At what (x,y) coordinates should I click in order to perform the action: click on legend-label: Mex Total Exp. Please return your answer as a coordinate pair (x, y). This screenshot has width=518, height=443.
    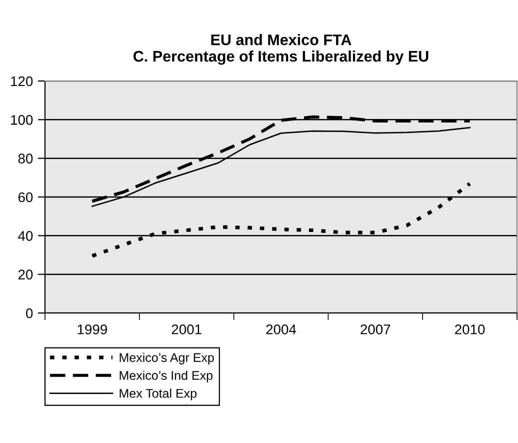
    Looking at the image, I should click on (158, 394).